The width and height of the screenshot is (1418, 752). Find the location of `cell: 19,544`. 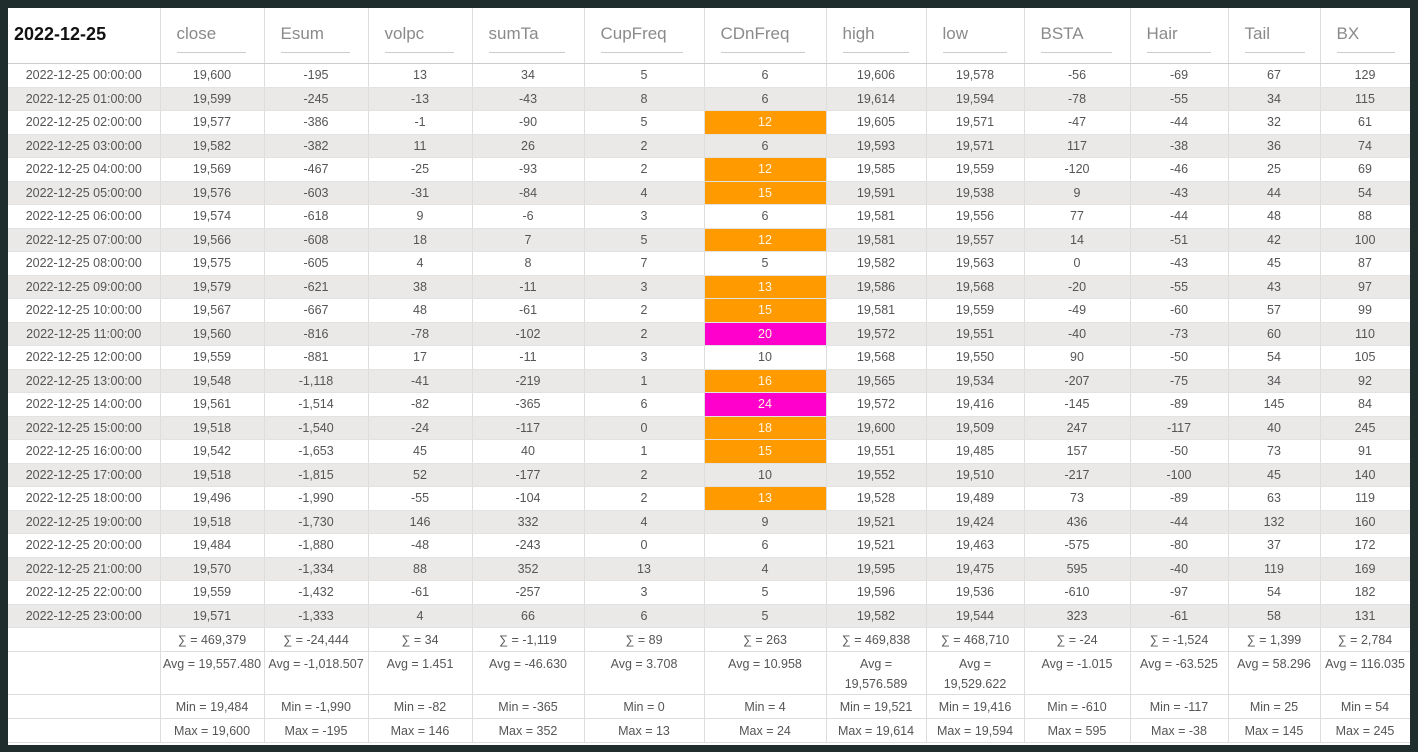

cell: 19,544 is located at coordinates (975, 616).